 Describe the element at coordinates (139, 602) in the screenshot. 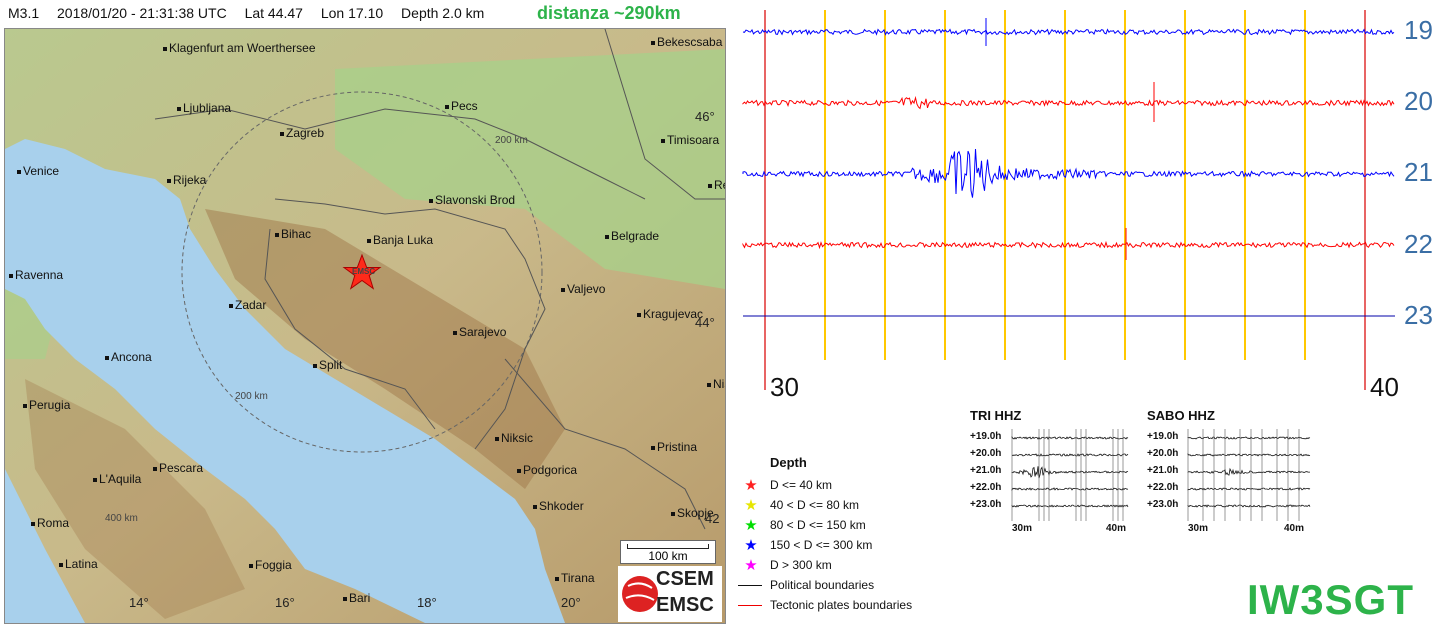

I see `lon-label: 14°` at that location.